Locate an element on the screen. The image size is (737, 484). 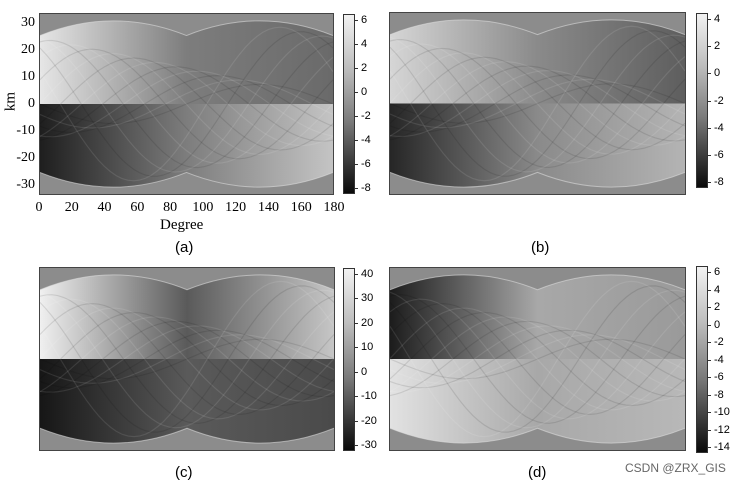
colorbar-tick-label: 40 is located at coordinates (363, 274).